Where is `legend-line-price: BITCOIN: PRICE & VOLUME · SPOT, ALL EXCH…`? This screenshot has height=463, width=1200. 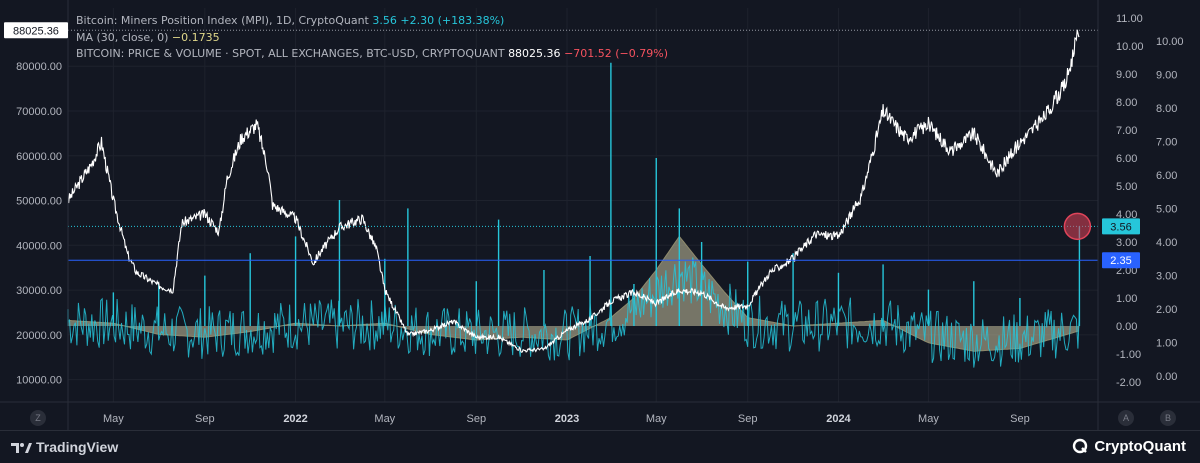 legend-line-price: BITCOIN: PRICE & VOLUME · SPOT, ALL EXCH… is located at coordinates (372, 53).